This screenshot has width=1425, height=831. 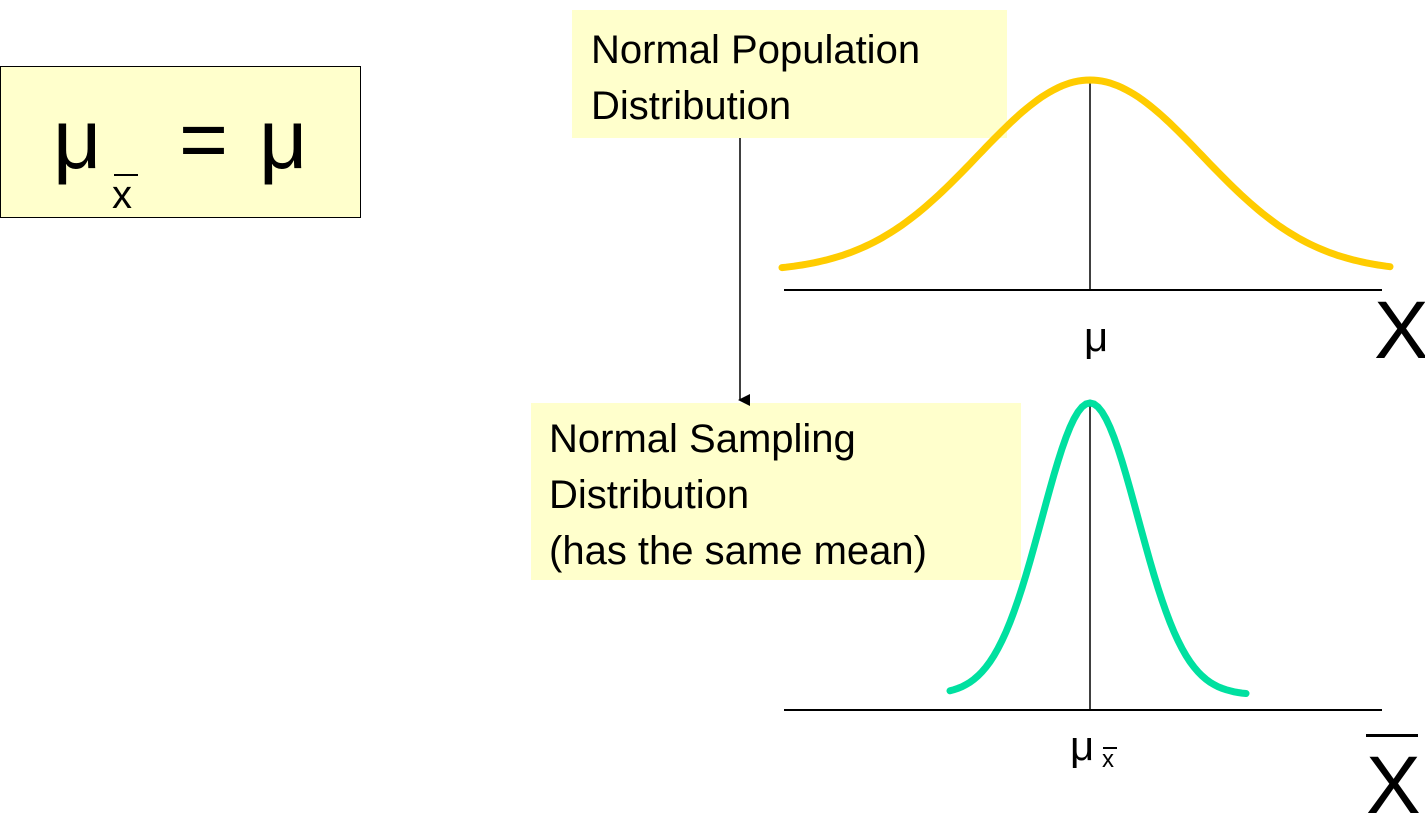 What do you see at coordinates (756, 50) in the screenshot?
I see `population-label-line1: Normal Population` at bounding box center [756, 50].